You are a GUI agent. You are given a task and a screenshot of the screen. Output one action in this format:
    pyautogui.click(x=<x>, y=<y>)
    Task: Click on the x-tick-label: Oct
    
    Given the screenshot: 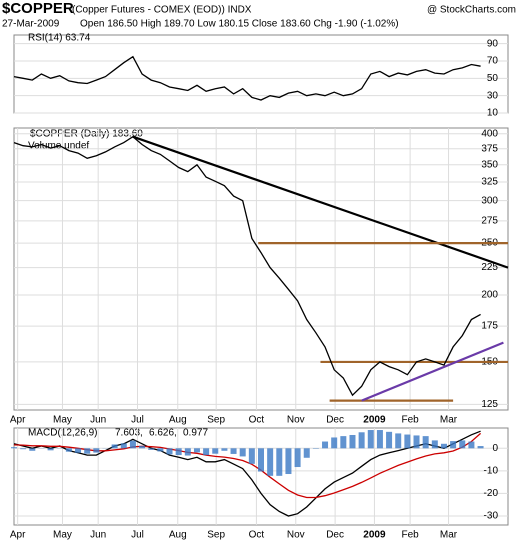 What is the action you would take?
    pyautogui.click(x=257, y=420)
    